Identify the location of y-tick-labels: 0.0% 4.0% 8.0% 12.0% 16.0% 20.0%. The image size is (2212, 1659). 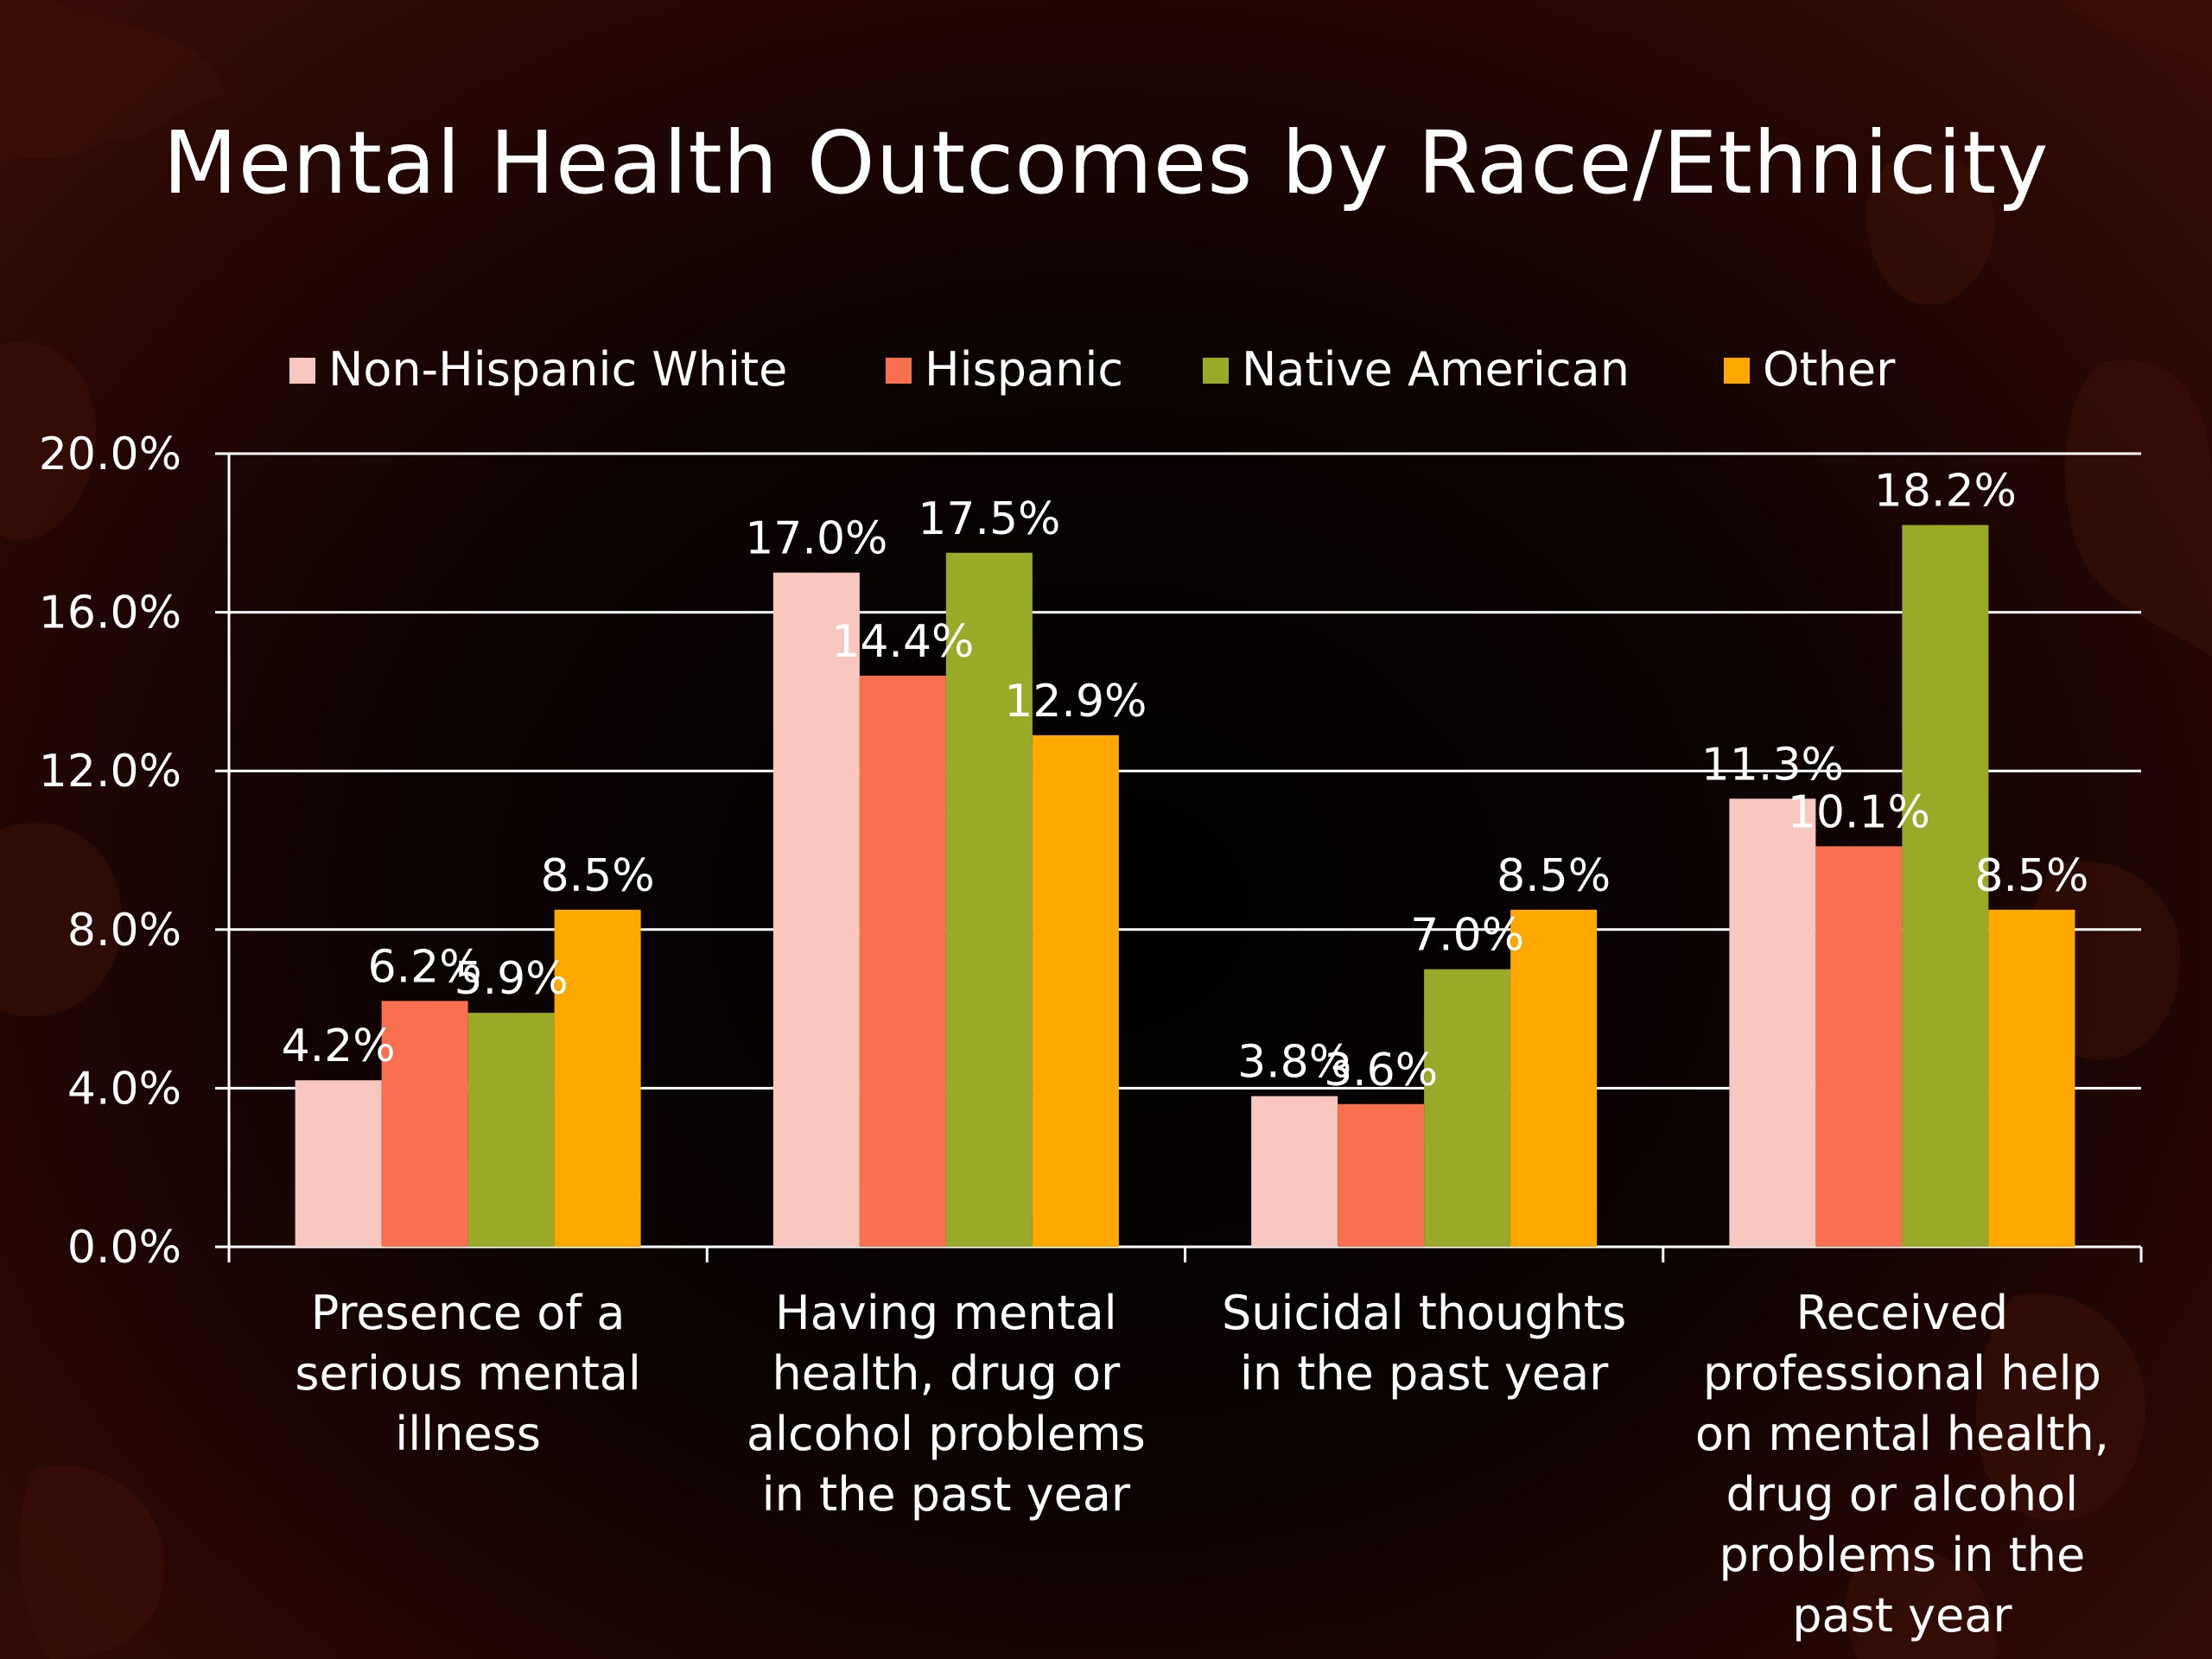
(110, 851).